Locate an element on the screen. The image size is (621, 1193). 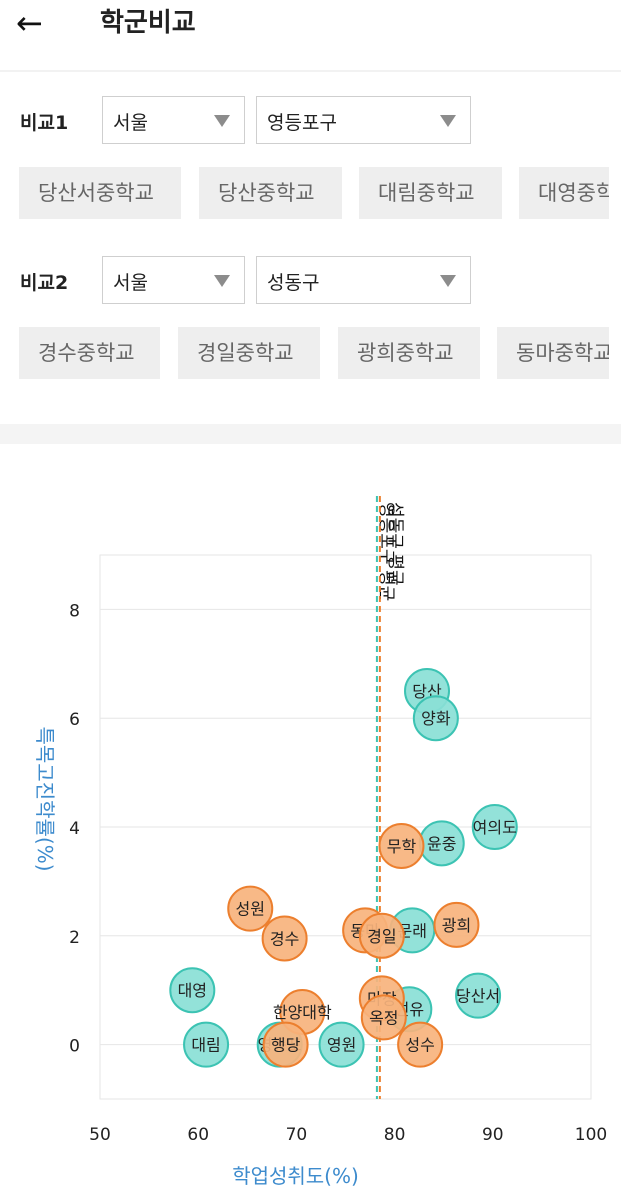
school-chip: 대림중학교 is located at coordinates (430, 193).